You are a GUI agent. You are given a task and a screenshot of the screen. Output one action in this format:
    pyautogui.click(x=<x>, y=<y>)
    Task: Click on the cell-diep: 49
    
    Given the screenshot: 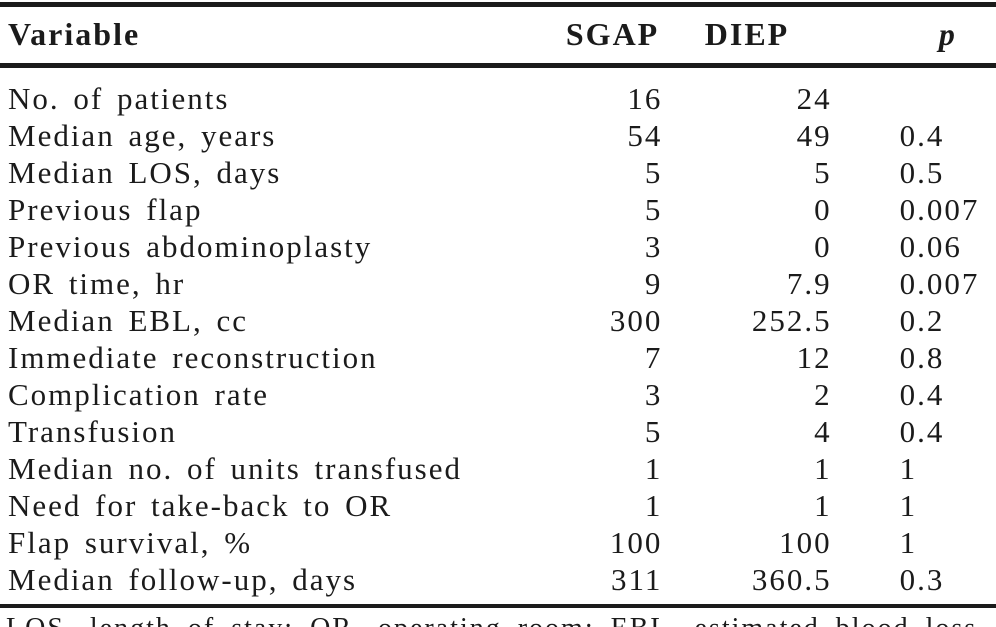 What is the action you would take?
    pyautogui.click(x=814, y=135)
    